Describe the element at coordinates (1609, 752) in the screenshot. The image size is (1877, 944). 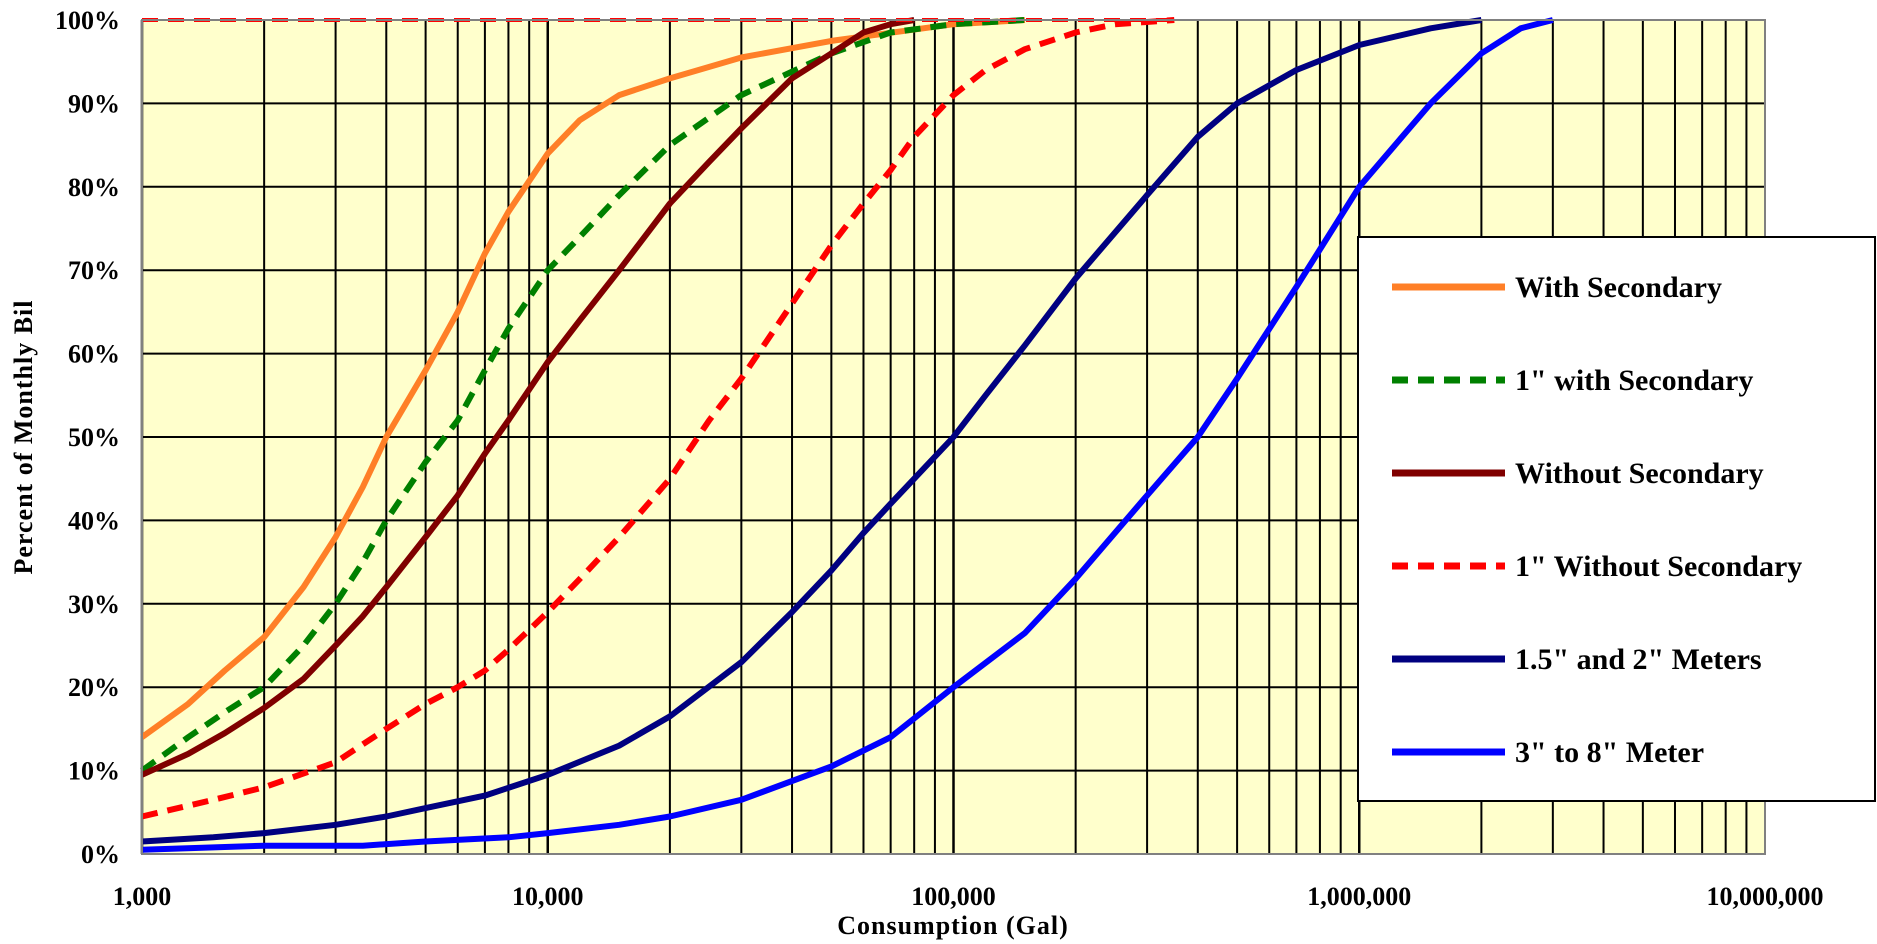
I see `legend-label-5: 3" to 8" Meter` at that location.